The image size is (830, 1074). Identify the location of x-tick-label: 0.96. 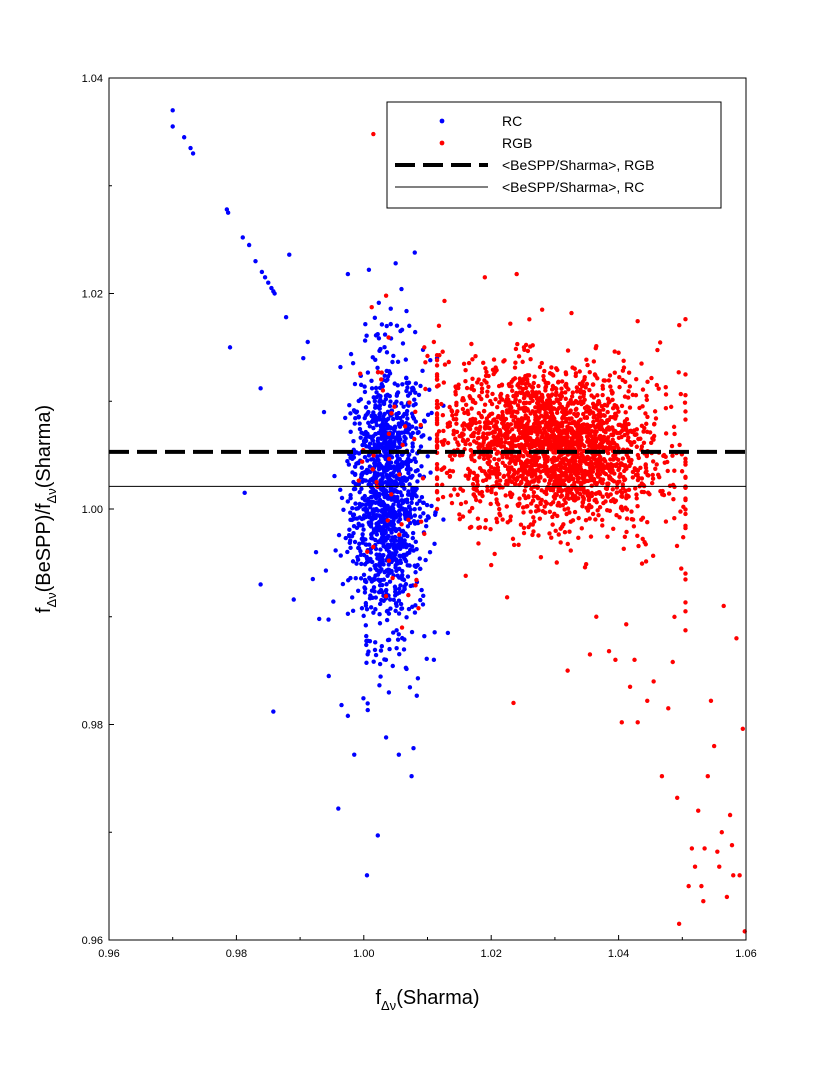
(108, 954).